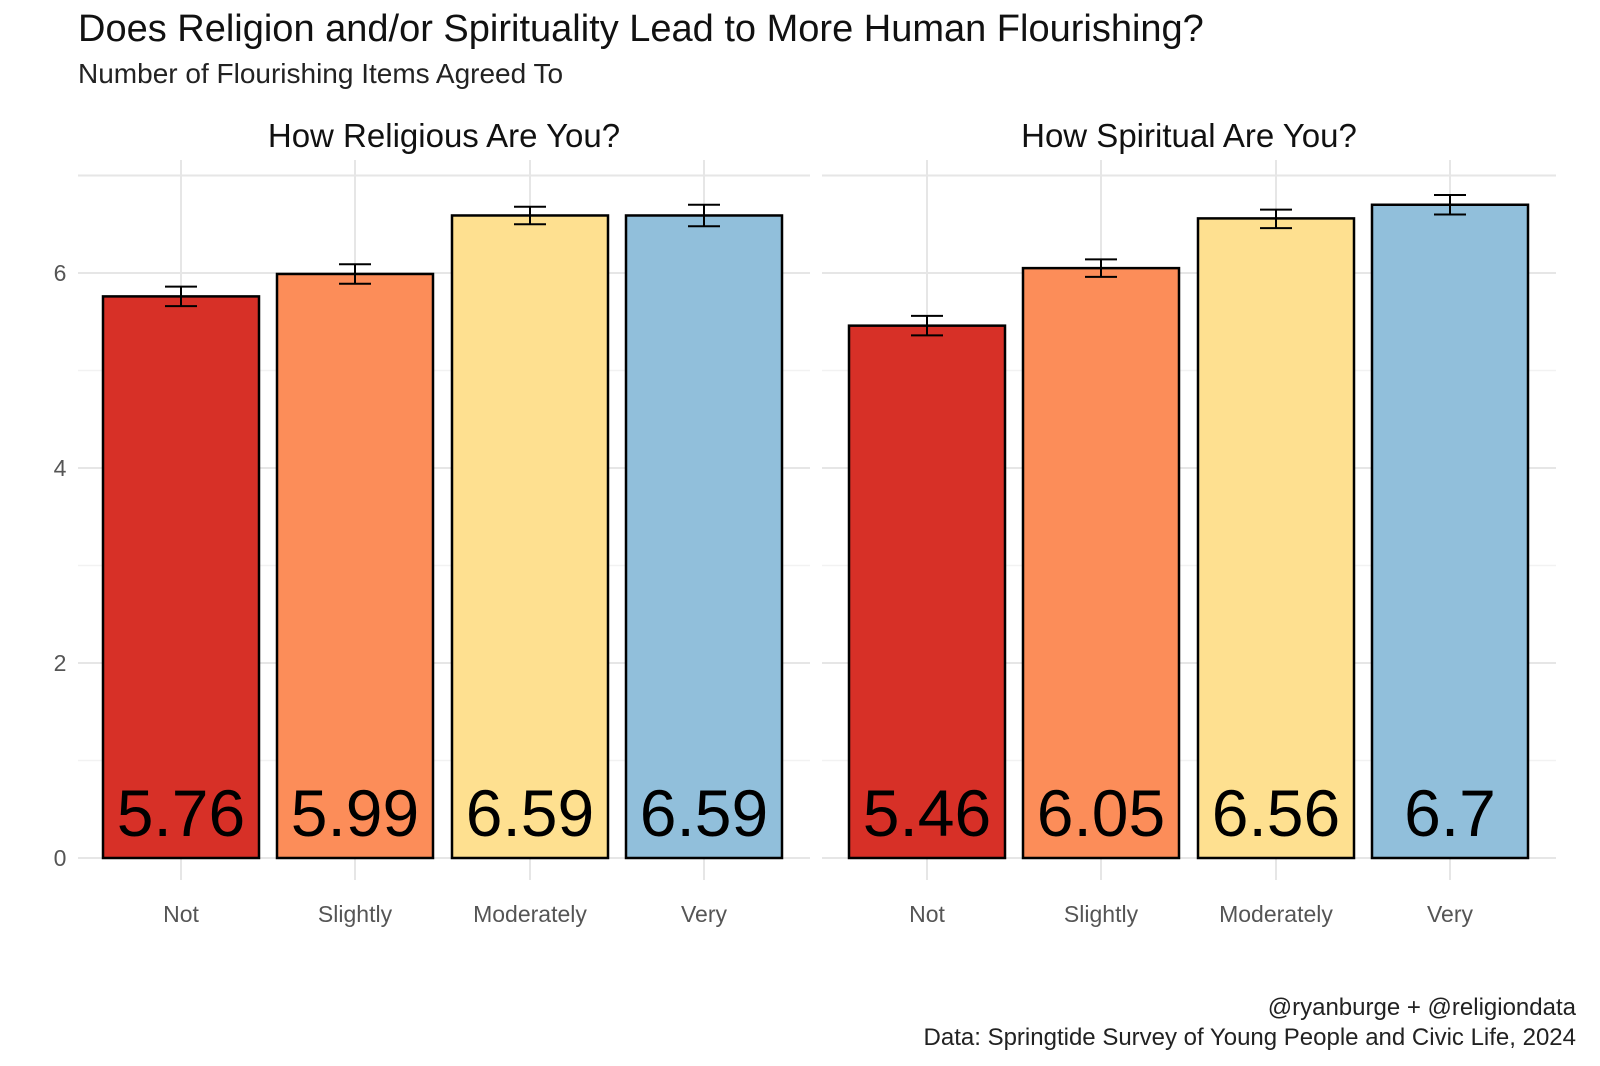 This screenshot has width=1600, height=1066. What do you see at coordinates (60, 468) in the screenshot?
I see `y-tick-label: 4` at bounding box center [60, 468].